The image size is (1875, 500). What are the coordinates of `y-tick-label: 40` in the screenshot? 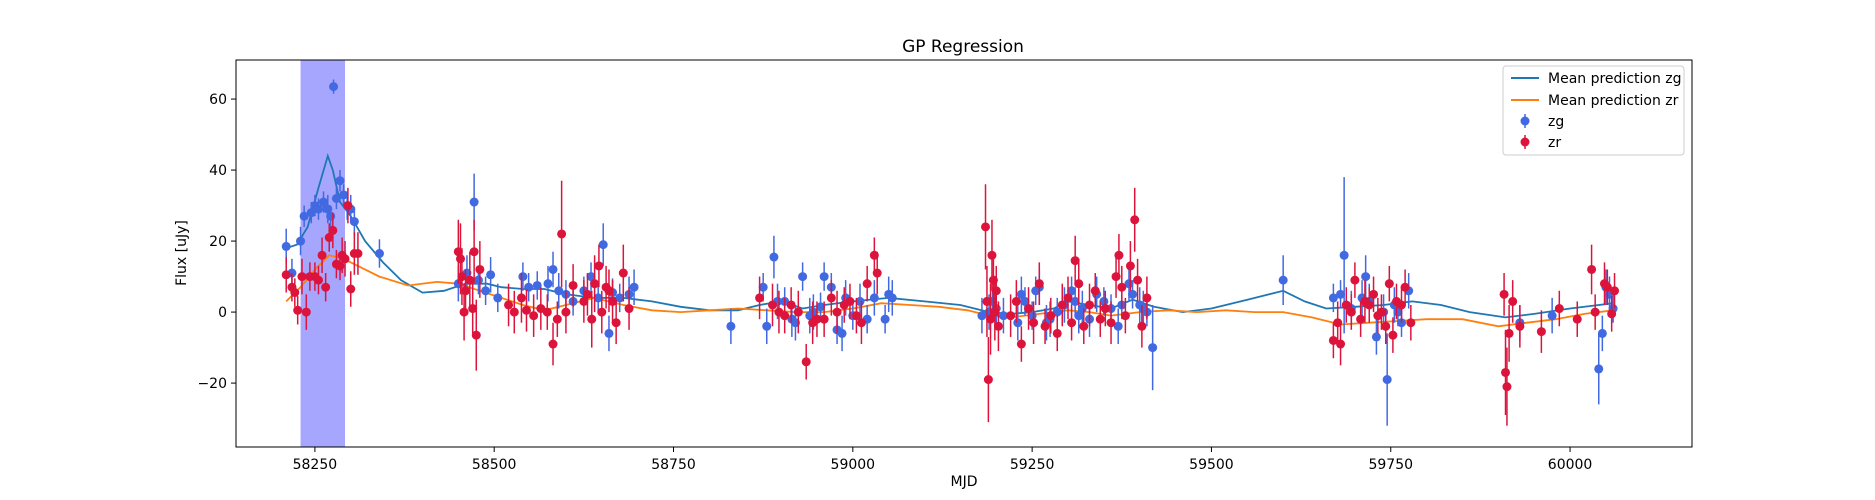 It's located at (218, 171).